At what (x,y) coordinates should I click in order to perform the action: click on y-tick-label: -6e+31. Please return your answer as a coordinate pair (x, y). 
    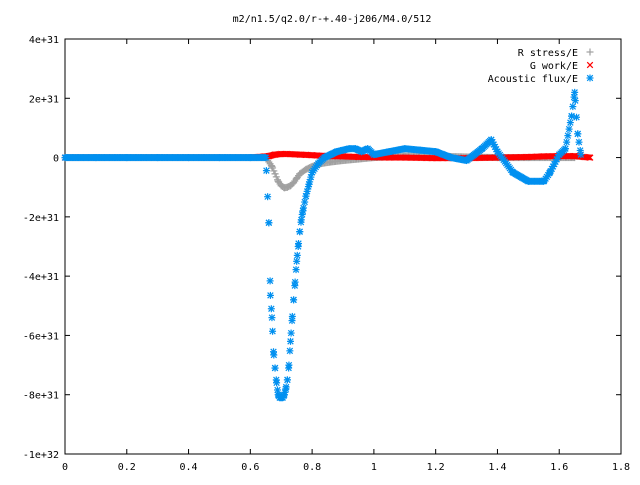
    Looking at the image, I should click on (41, 336).